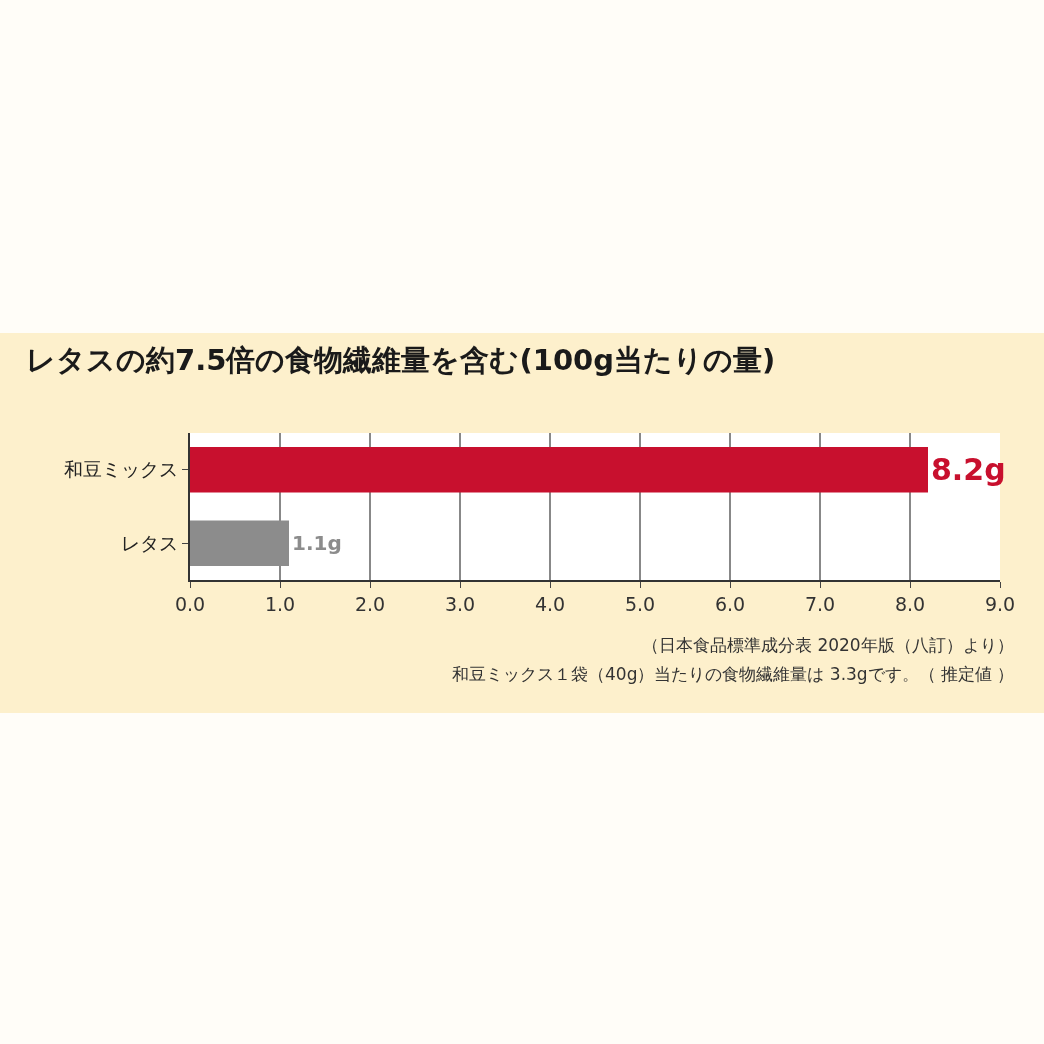  I want to click on x-tick-label: 8.0, so click(910, 603).